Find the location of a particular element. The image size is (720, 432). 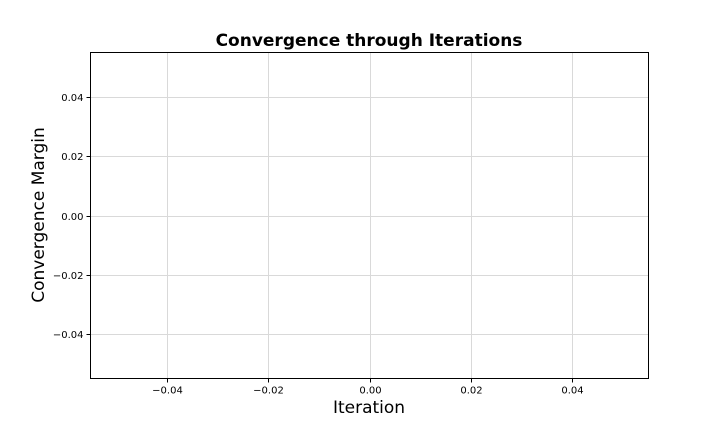

x-tick-label: 0.04 is located at coordinates (572, 391).